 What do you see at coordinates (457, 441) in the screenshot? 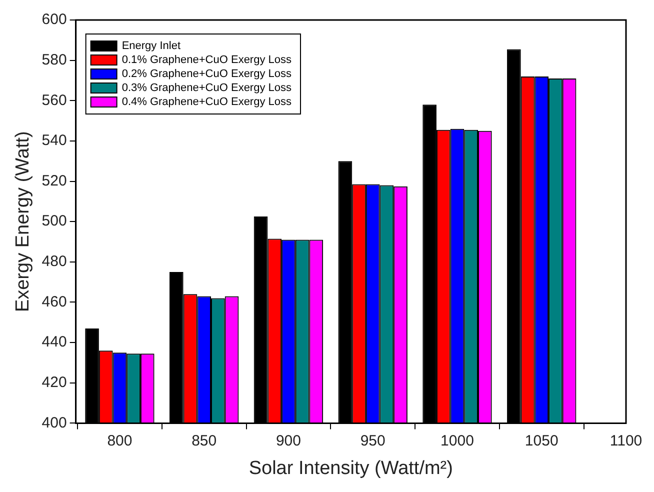
I see `x-tick-label: 1000` at bounding box center [457, 441].